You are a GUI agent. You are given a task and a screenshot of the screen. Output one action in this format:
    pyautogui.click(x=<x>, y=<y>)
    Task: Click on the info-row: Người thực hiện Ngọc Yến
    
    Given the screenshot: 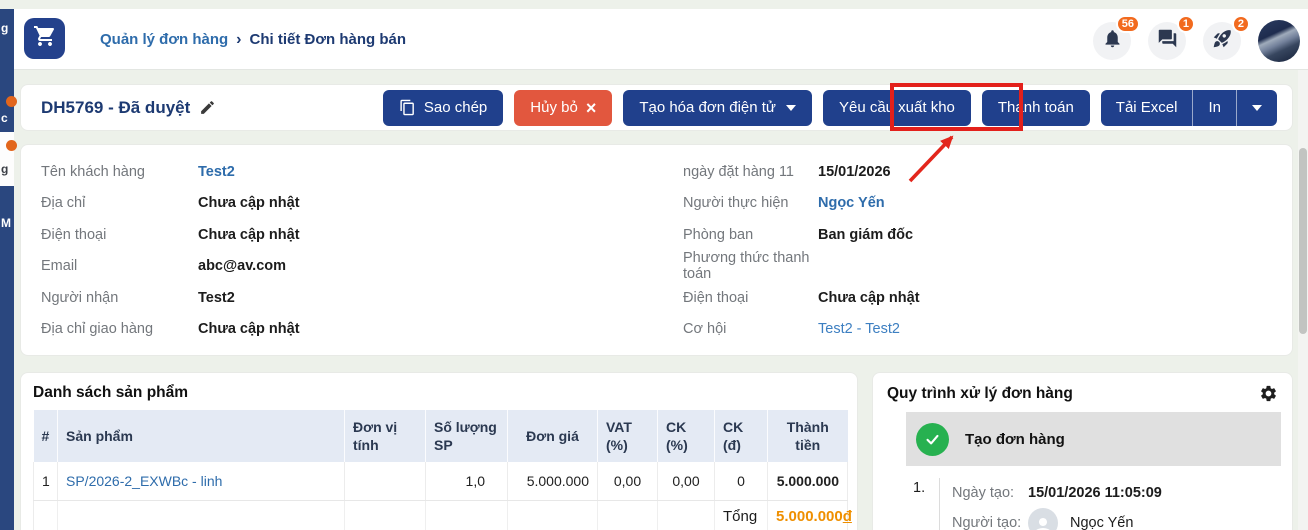 What is the action you would take?
    pyautogui.click(x=963, y=204)
    